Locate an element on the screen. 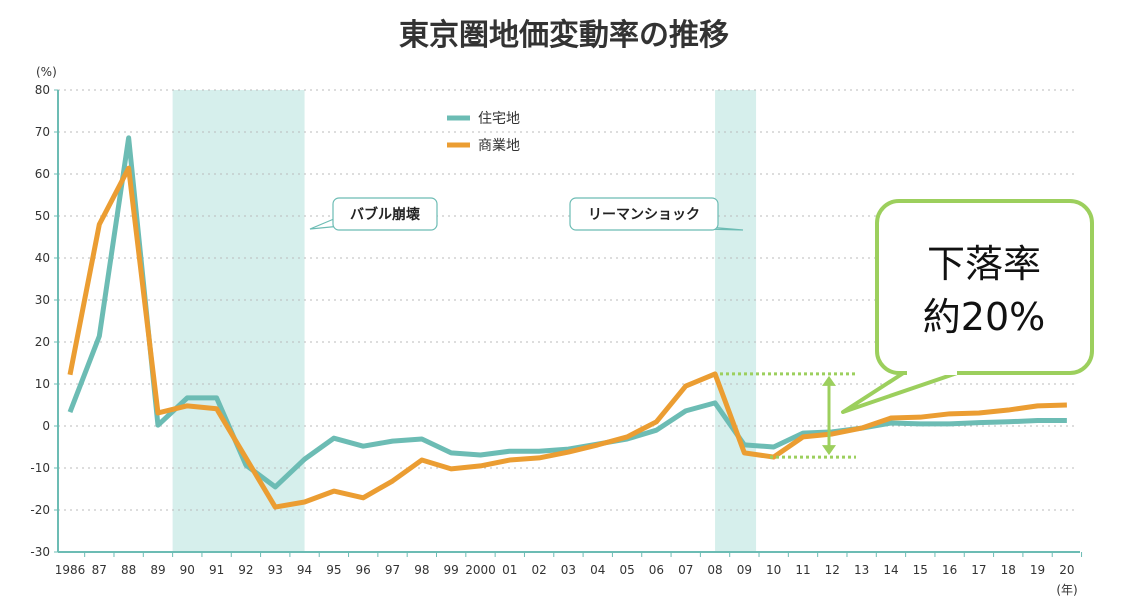  y-tick-label: 30 is located at coordinates (42, 300).